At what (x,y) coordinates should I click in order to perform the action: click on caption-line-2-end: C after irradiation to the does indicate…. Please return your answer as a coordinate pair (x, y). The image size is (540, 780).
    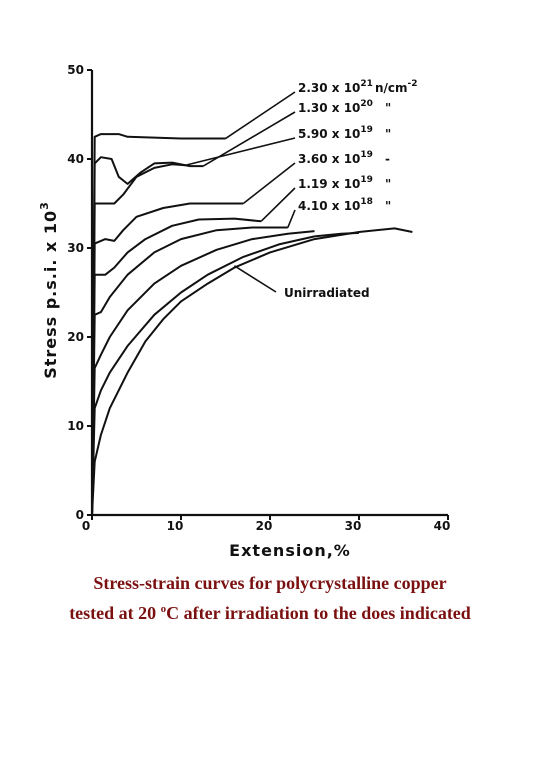
    Looking at the image, I should click on (318, 613).